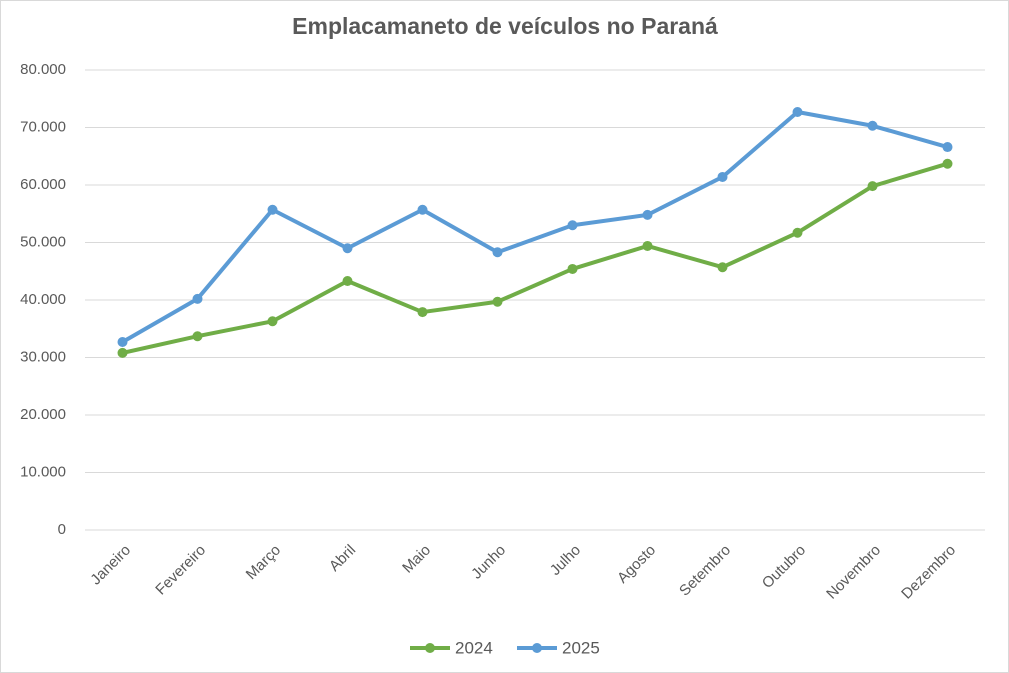 The image size is (1009, 673). What do you see at coordinates (43, 126) in the screenshot?
I see `y-tick-label: 70.000` at bounding box center [43, 126].